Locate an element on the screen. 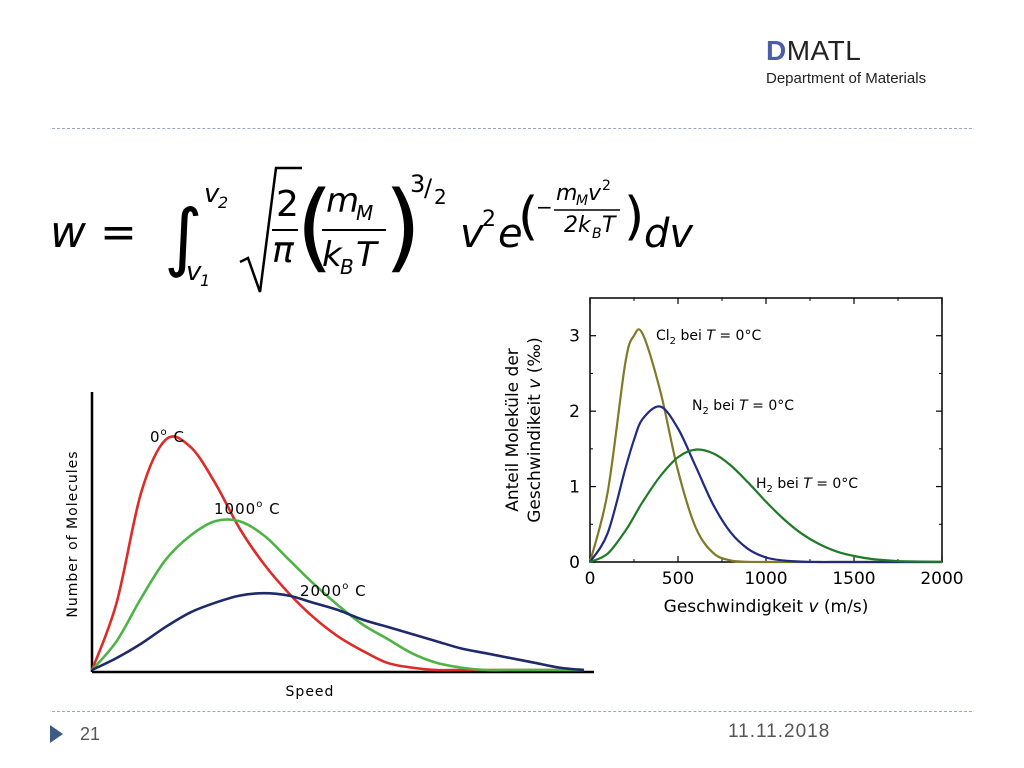  formula-lhs: w = is located at coordinates (93, 232).